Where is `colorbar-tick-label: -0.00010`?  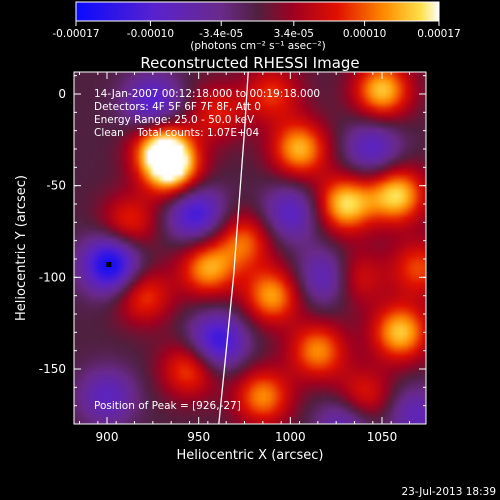 colorbar-tick-label: -0.00010 is located at coordinates (150, 34).